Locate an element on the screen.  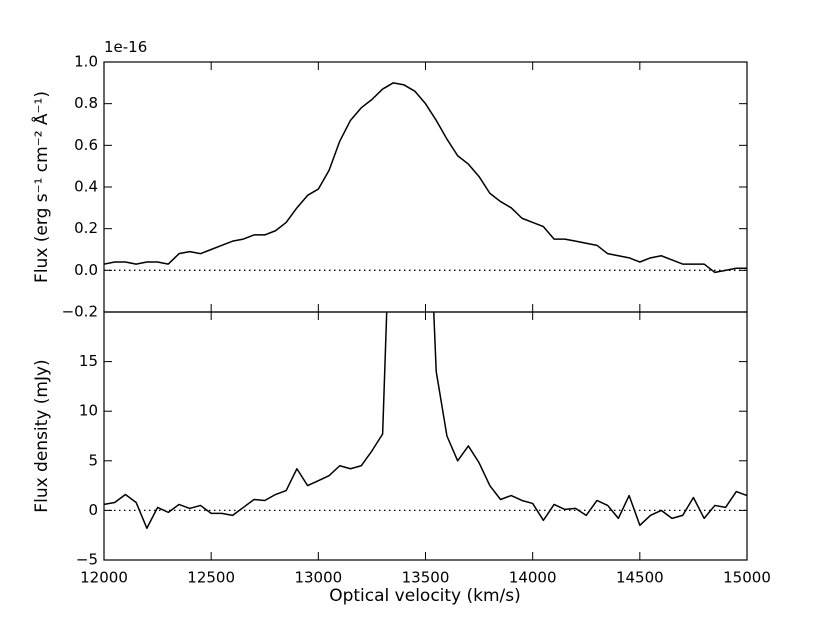
x-tick-label: 12000 is located at coordinates (104, 578).